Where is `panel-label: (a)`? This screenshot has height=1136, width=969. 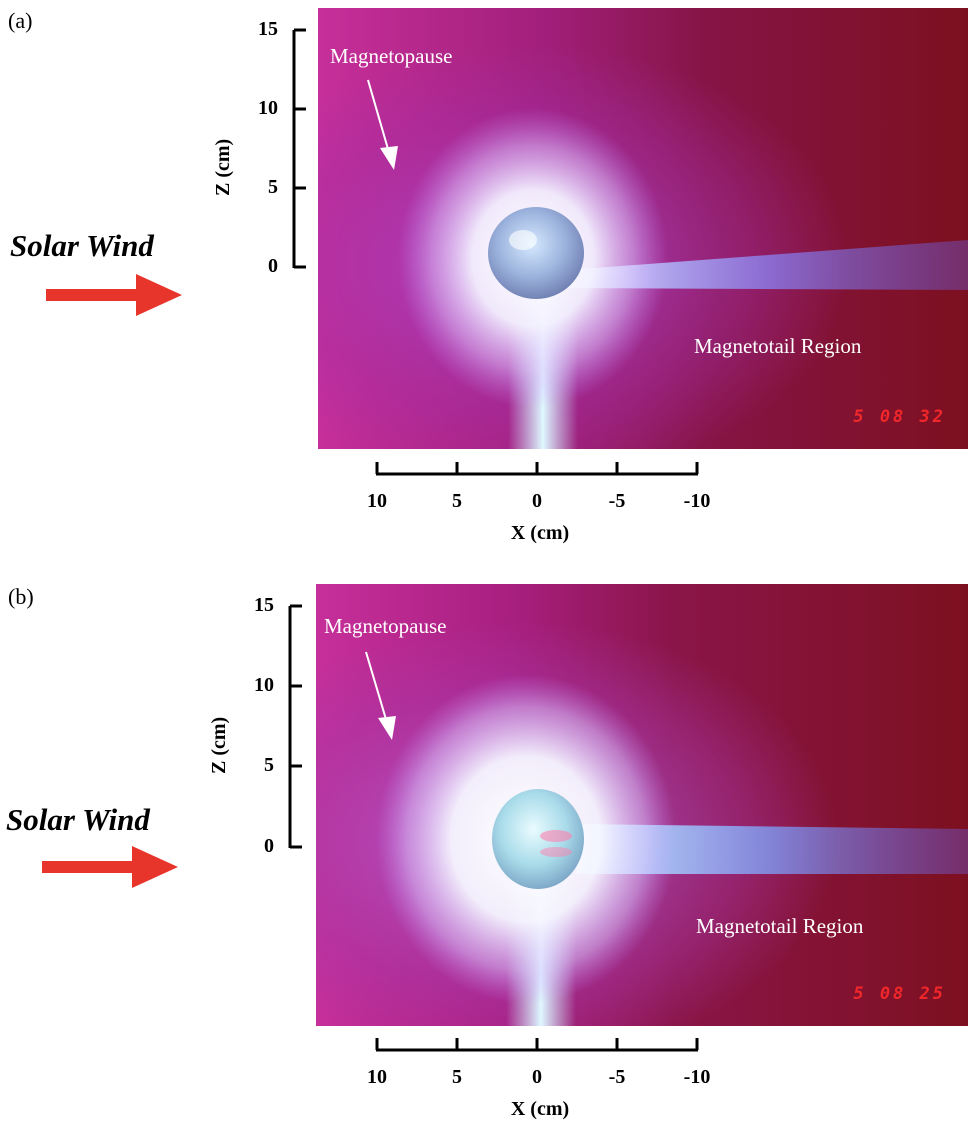
panel-label: (a) is located at coordinates (20, 20).